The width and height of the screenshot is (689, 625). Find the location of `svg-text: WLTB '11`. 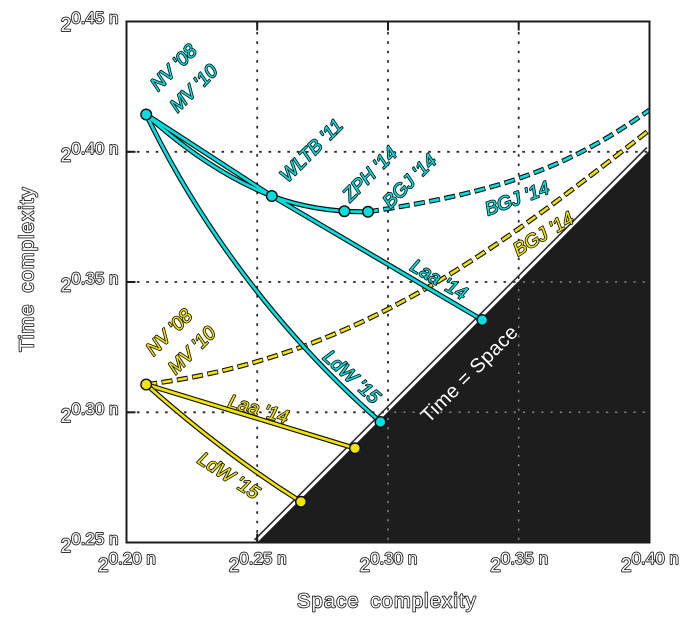

svg-text: WLTB '11 is located at coordinates (311, 150).